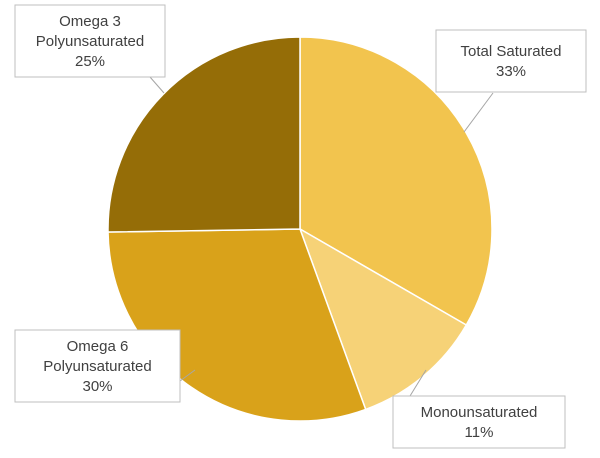  Describe the element at coordinates (98, 346) in the screenshot. I see `data-label-category: Omega 6` at that location.